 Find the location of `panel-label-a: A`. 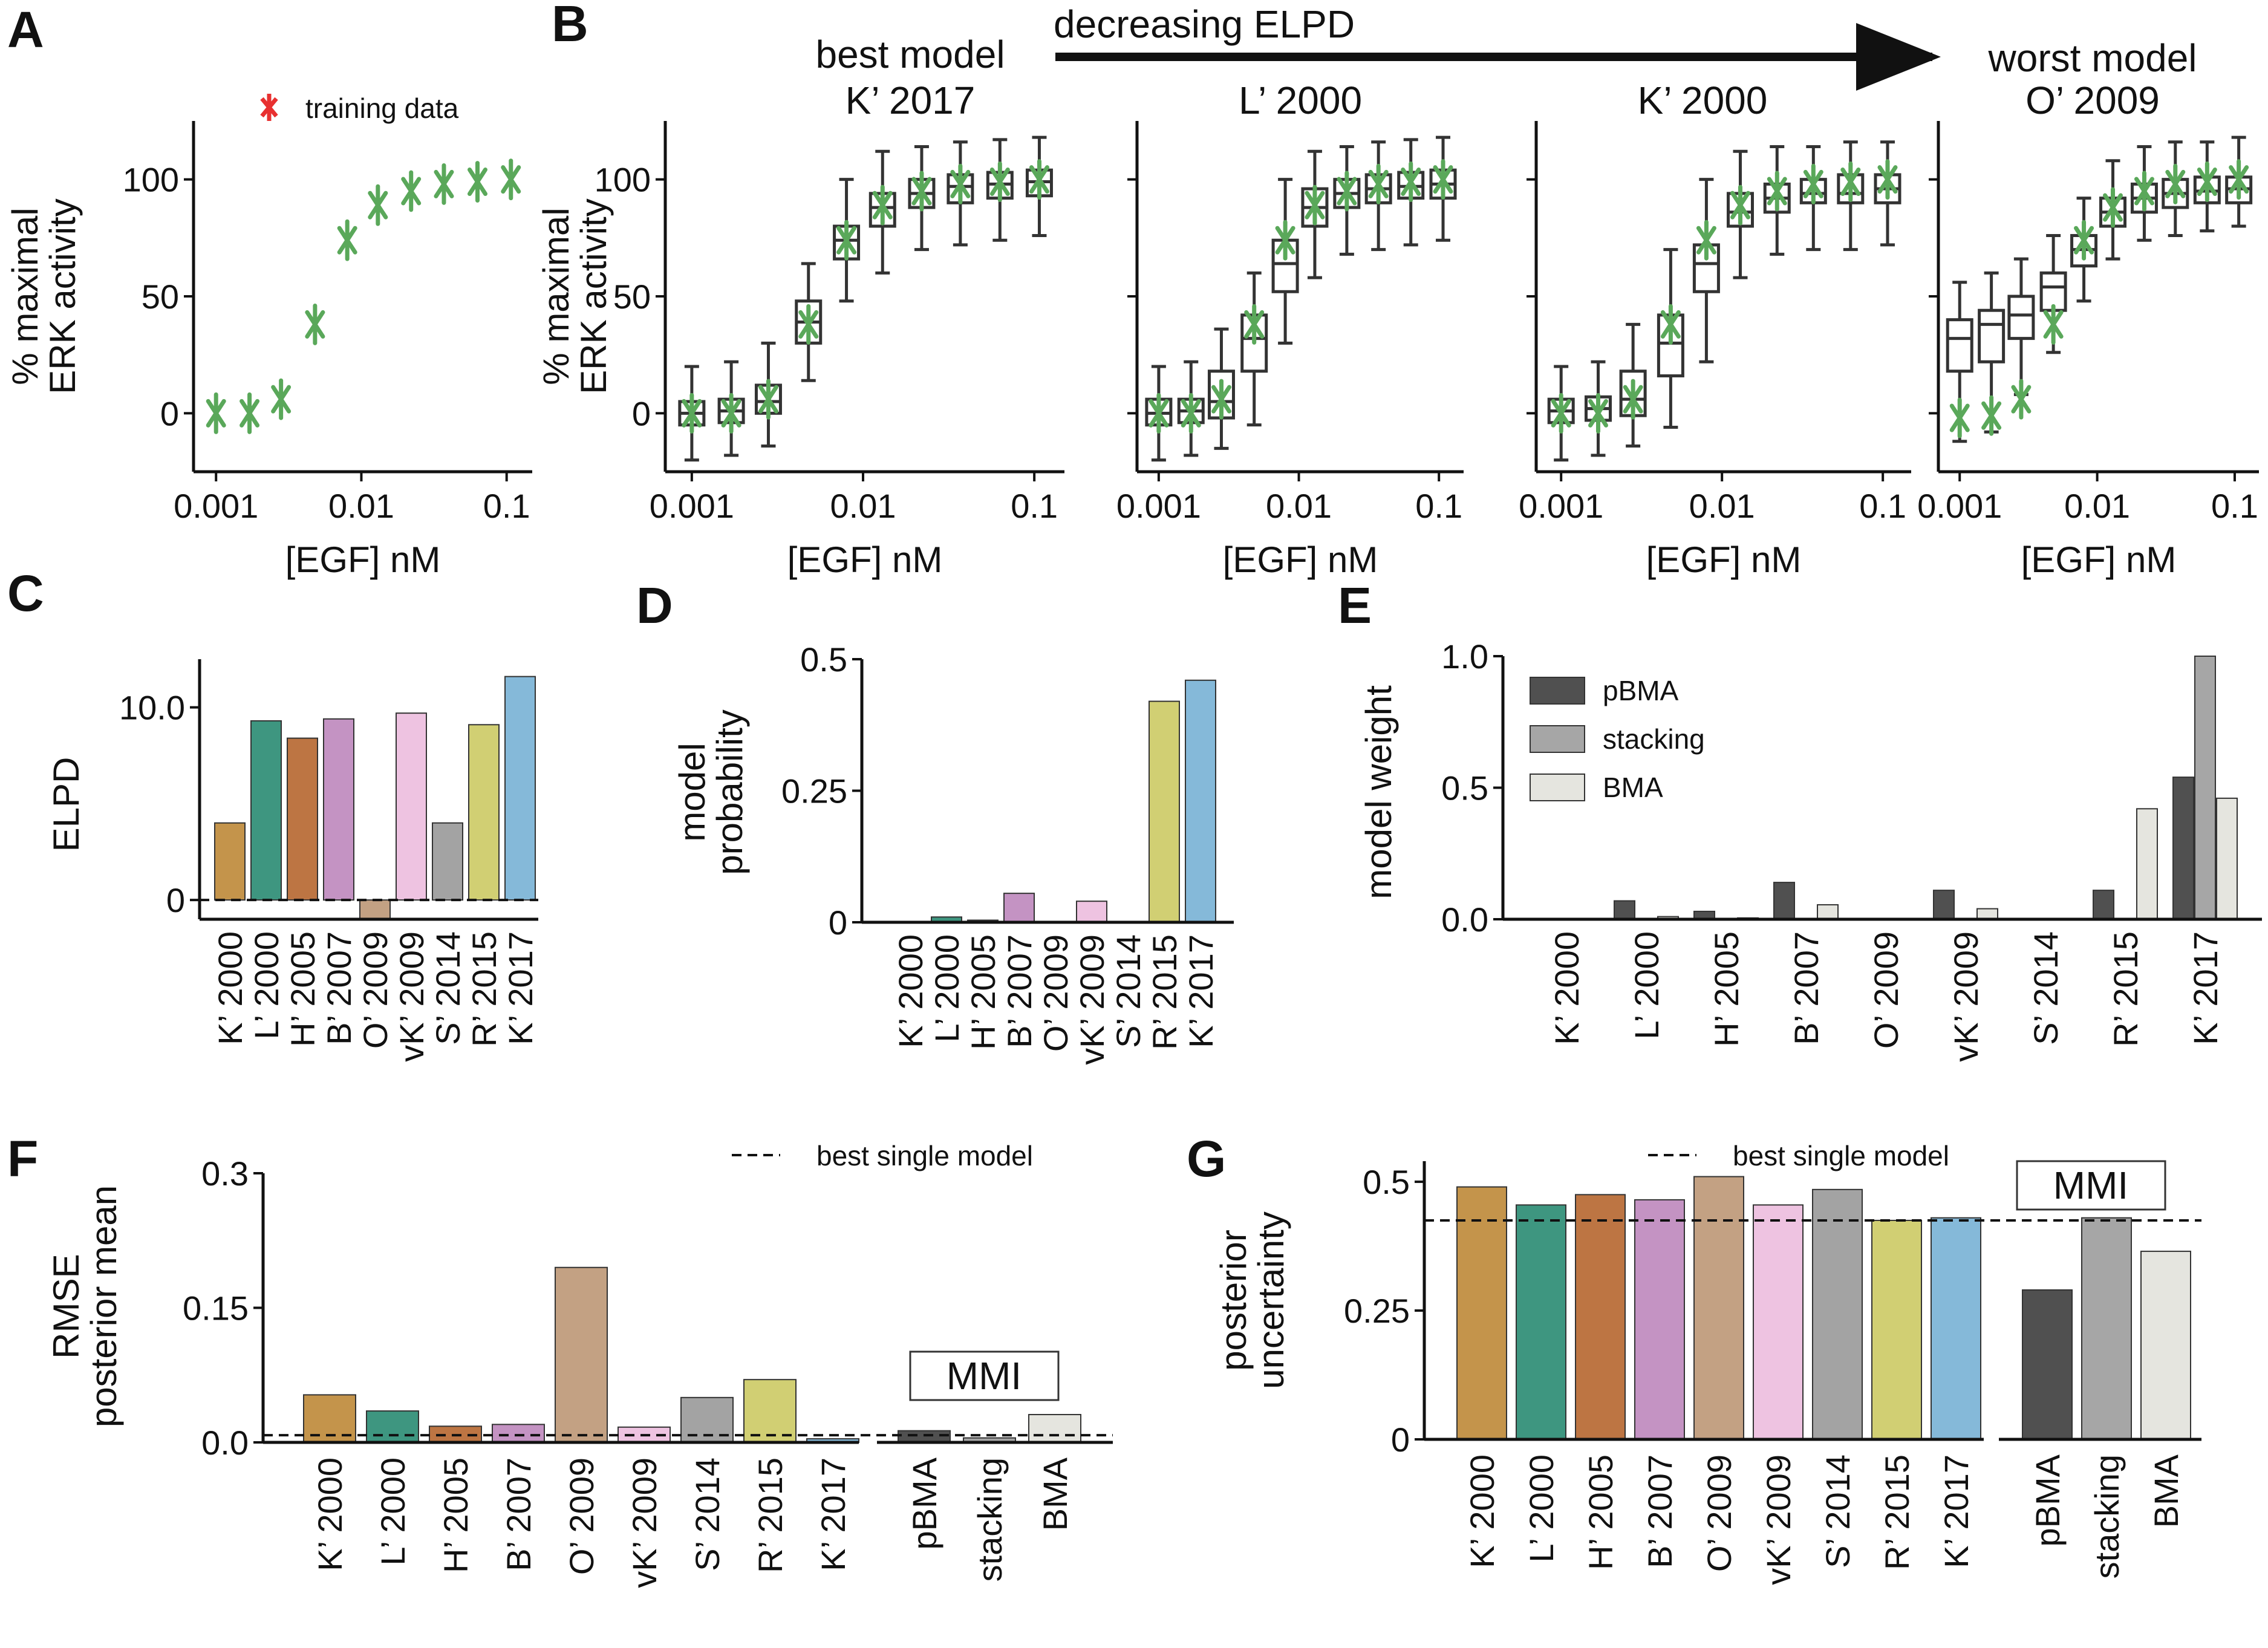

panel-label-a: A is located at coordinates (25, 29).